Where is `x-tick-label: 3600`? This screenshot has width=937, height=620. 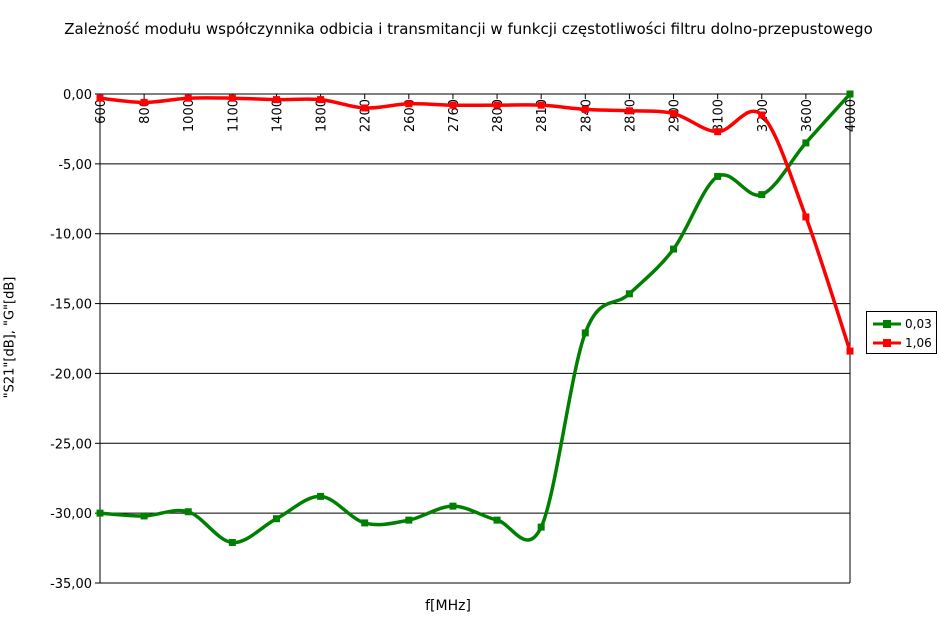
x-tick-label: 3600 is located at coordinates (807, 115).